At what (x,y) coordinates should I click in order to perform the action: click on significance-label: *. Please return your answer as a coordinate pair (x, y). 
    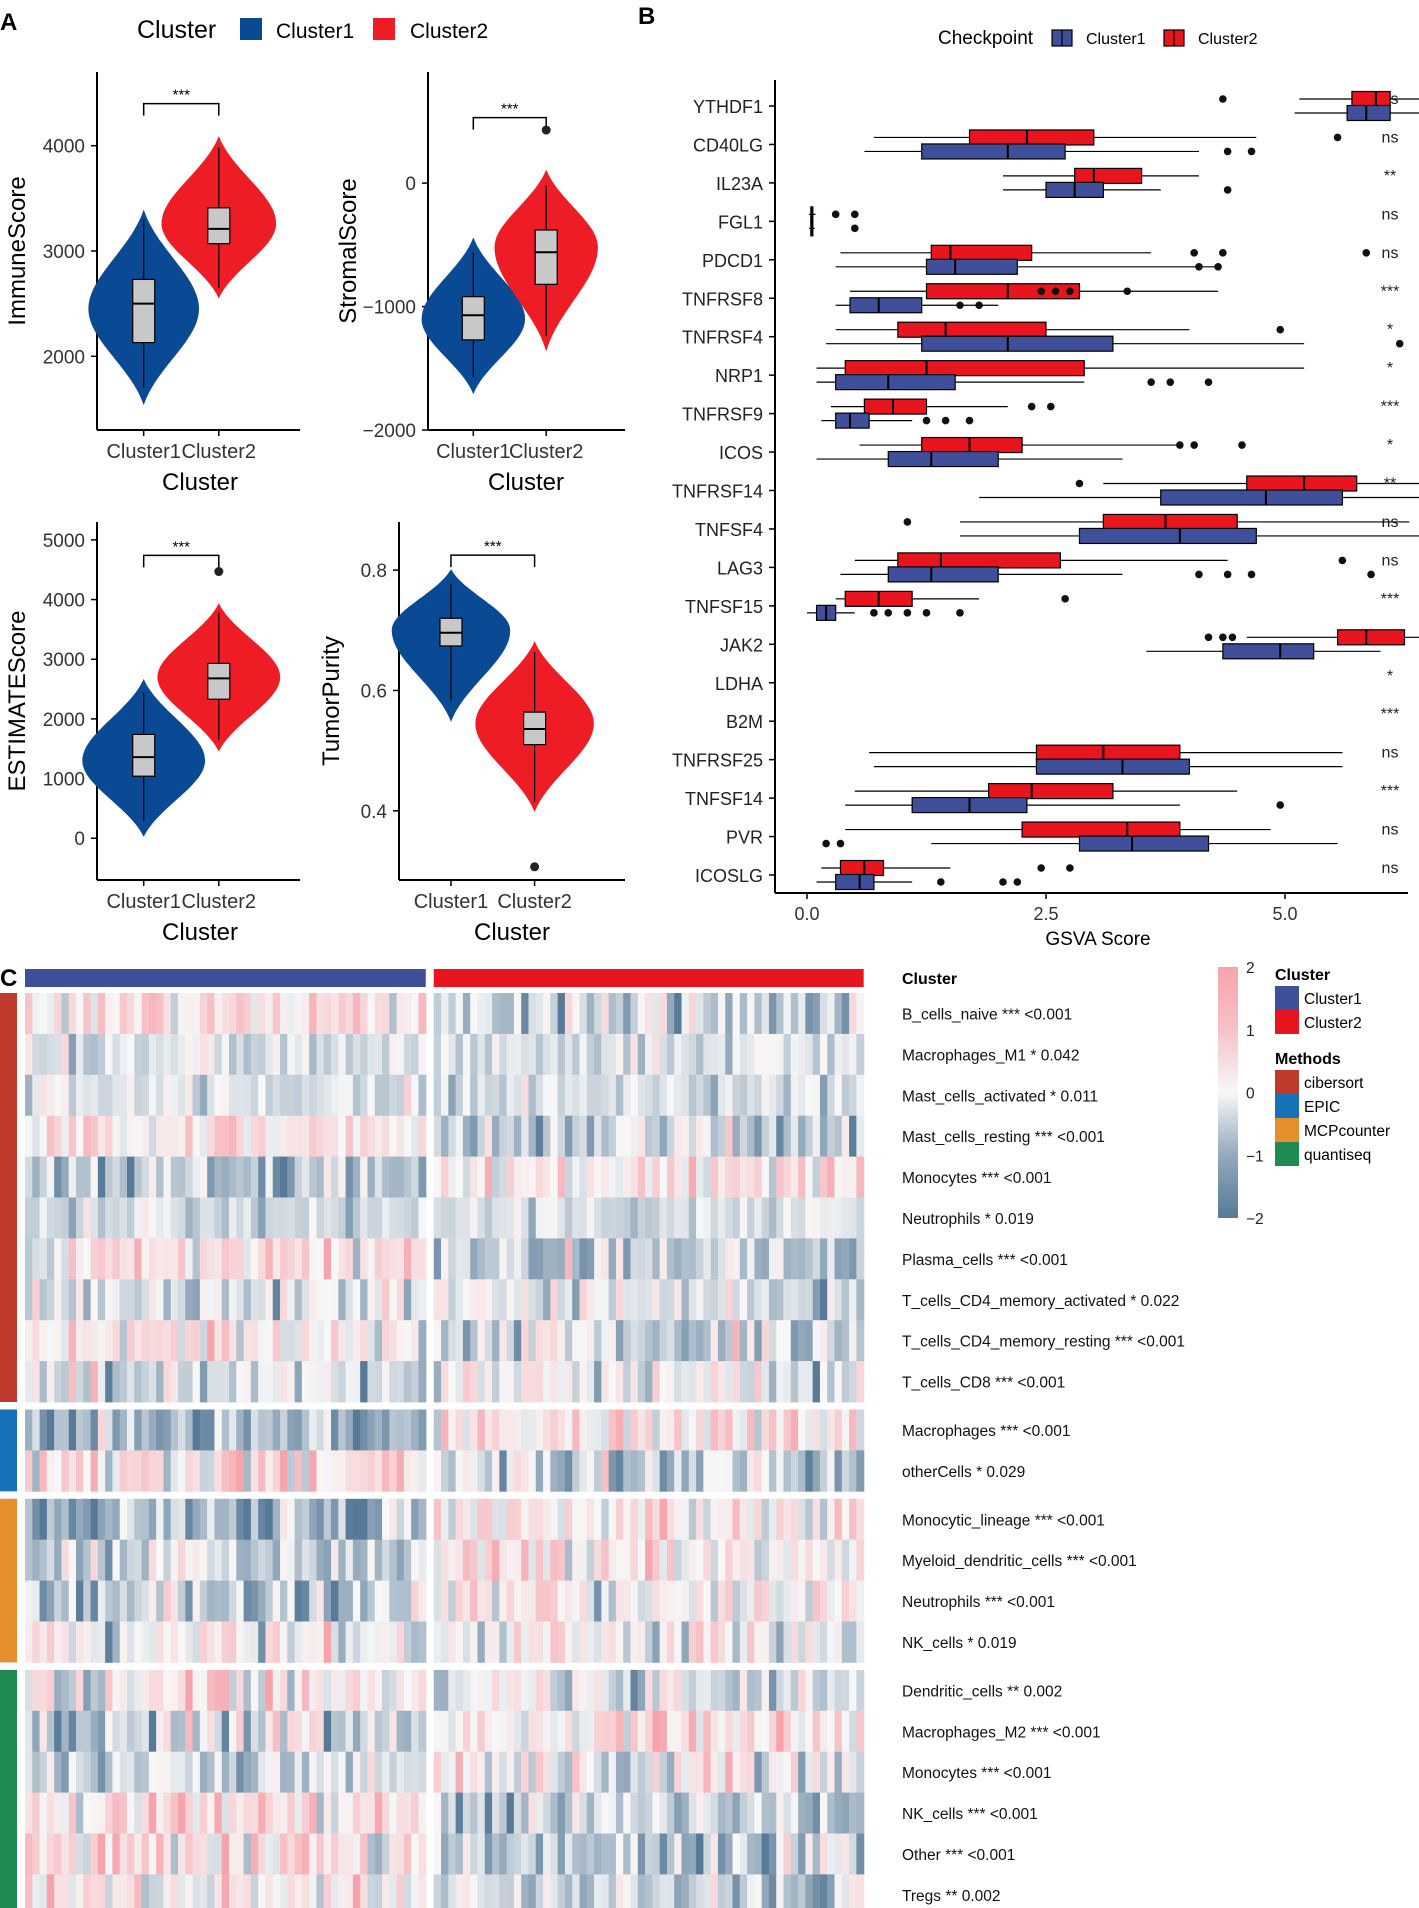
    Looking at the image, I should click on (1390, 330).